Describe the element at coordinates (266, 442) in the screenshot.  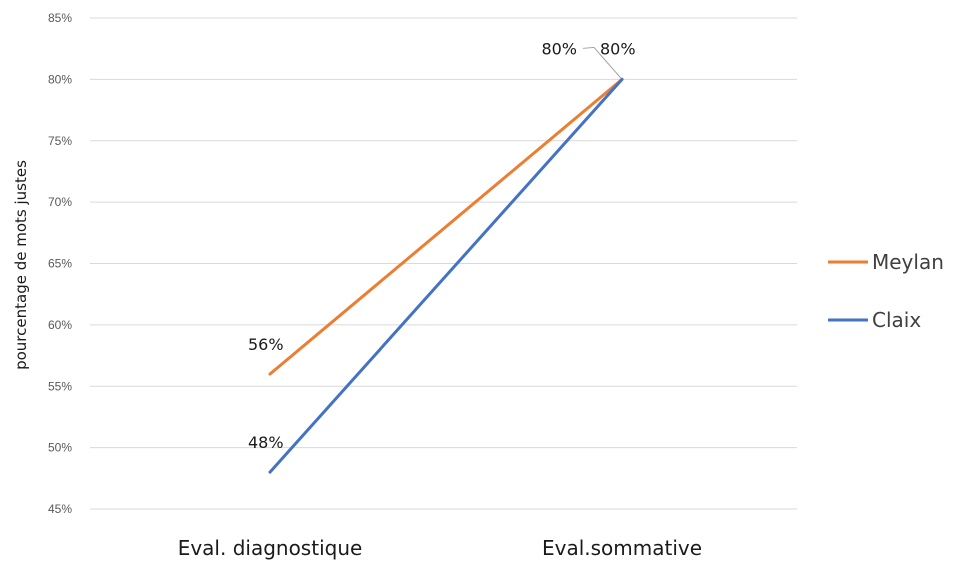
I see `data-label: 48%` at that location.